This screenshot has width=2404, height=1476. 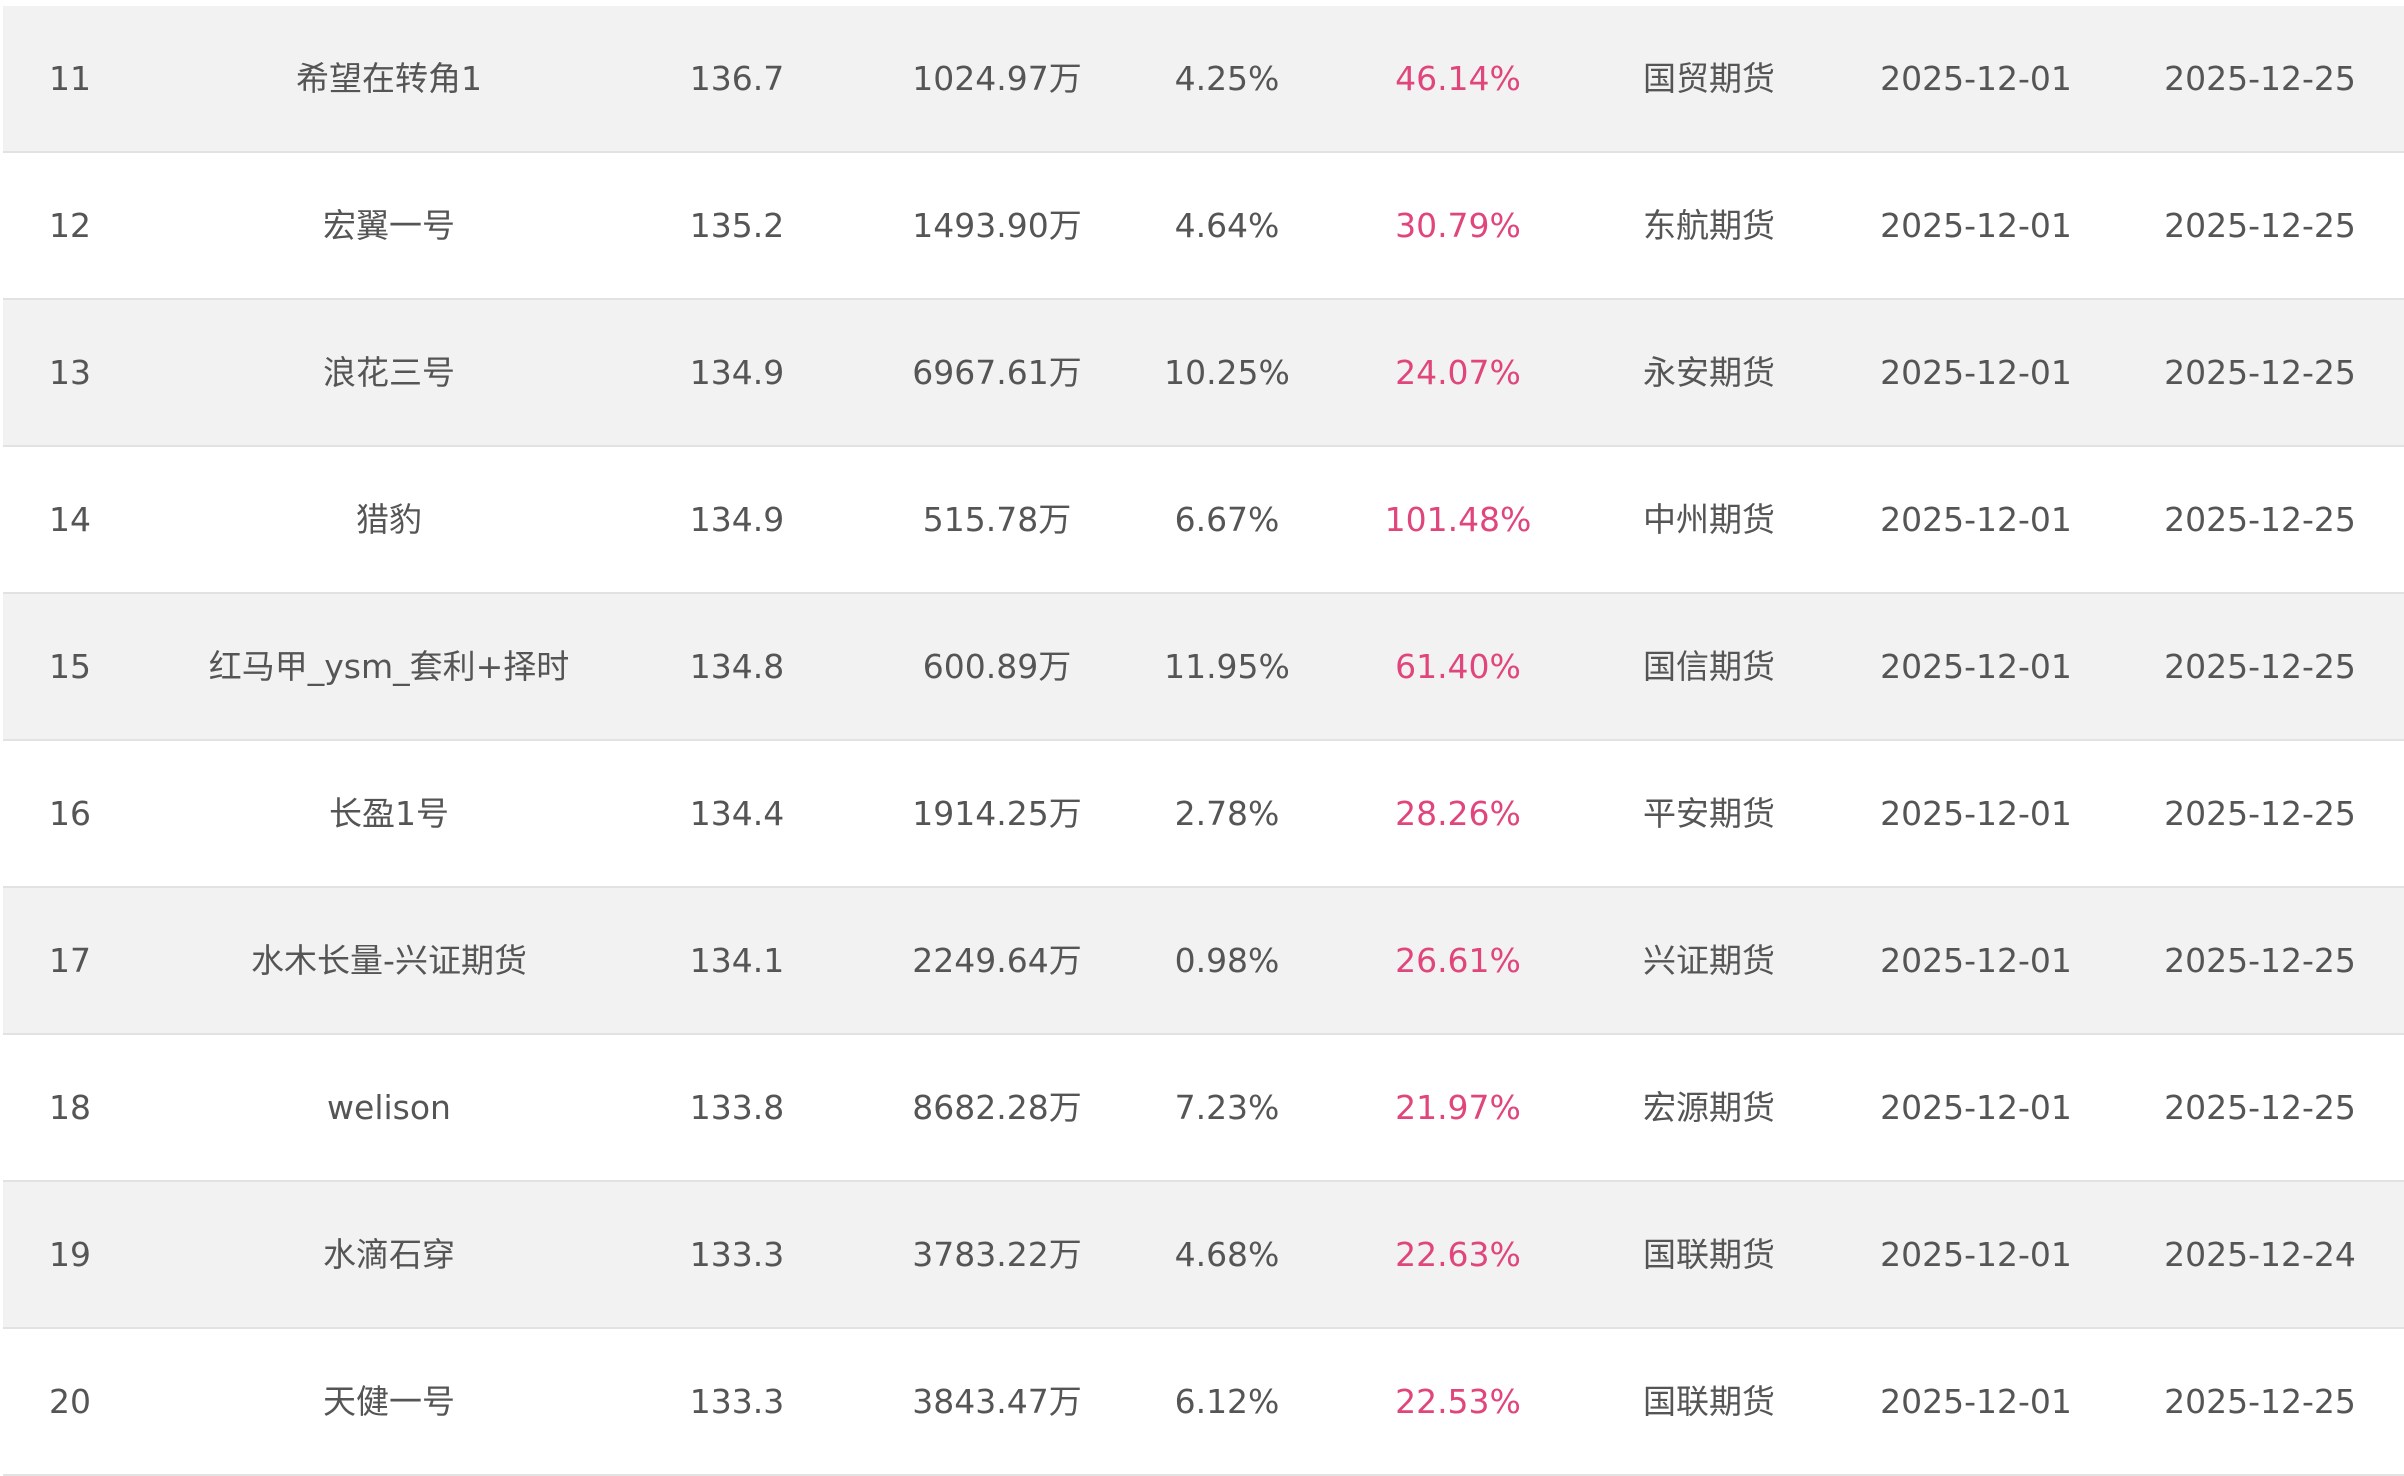 I want to click on cell-broker: 国贸期货, so click(x=1709, y=78).